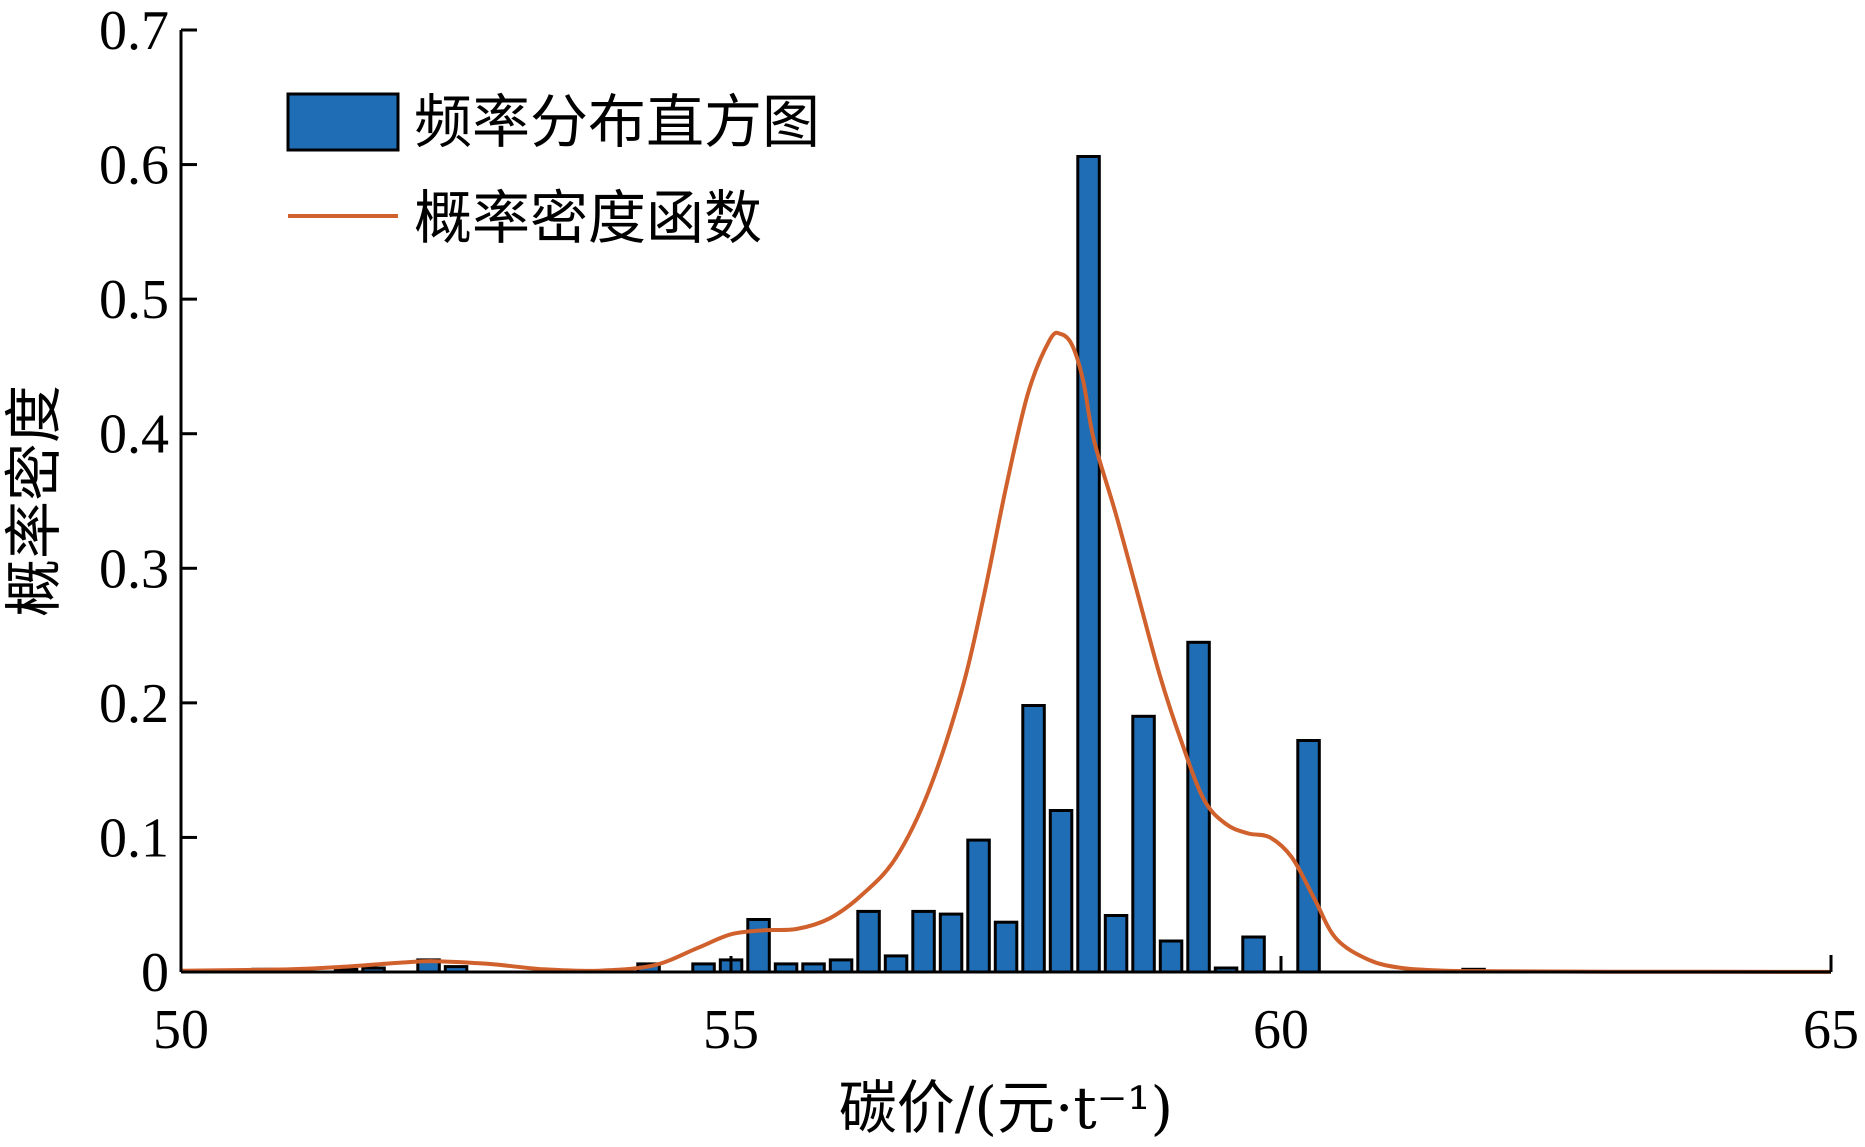 The image size is (1865, 1147). I want to click on x-tick-label: 60, so click(1281, 1030).